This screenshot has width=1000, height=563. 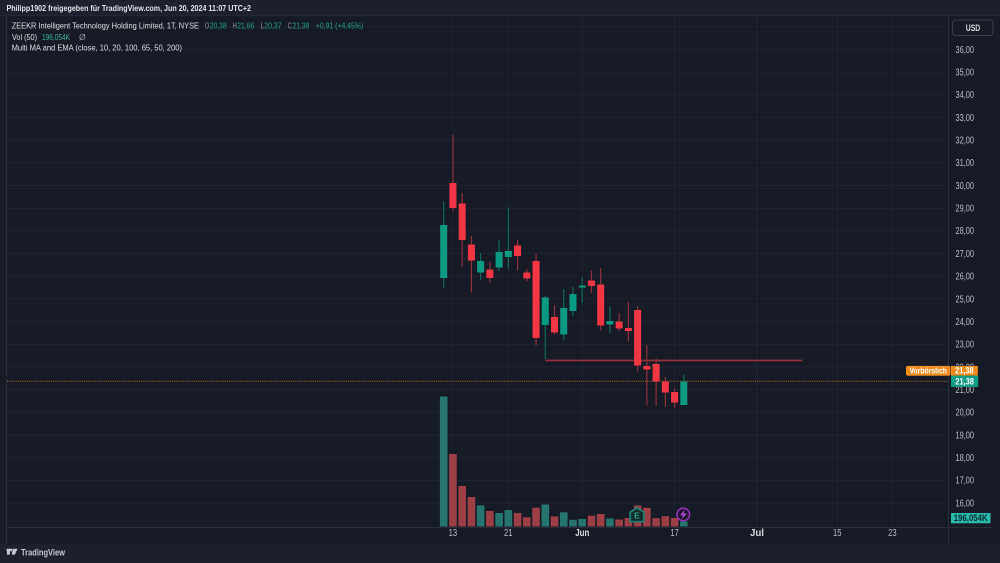 I want to click on svg-text: 32,00, so click(x=965, y=141).